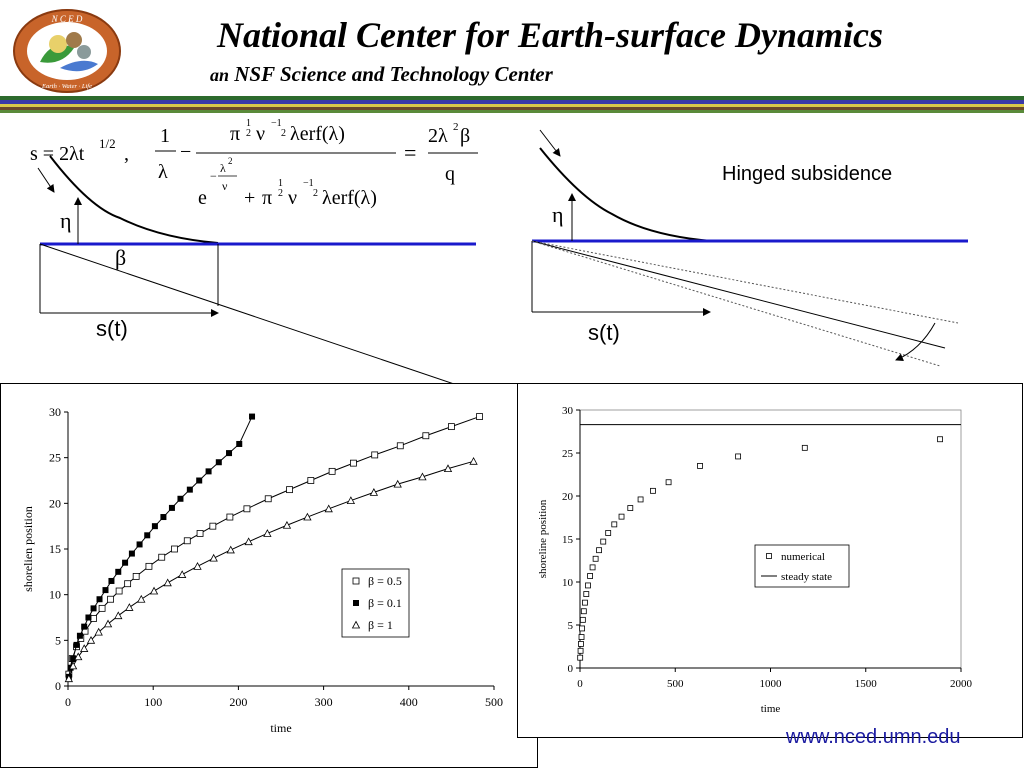 The height and width of the screenshot is (772, 1024). Describe the element at coordinates (543, 538) in the screenshot. I see `y-axis-label: shoreline position` at that location.